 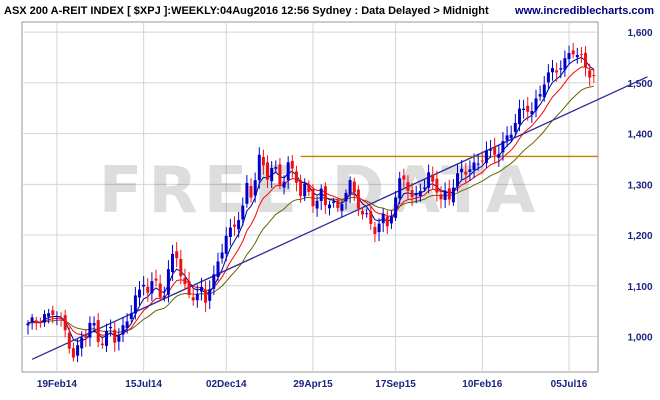 What do you see at coordinates (395, 384) in the screenshot?
I see `x-tick-label: 17Sep15` at bounding box center [395, 384].